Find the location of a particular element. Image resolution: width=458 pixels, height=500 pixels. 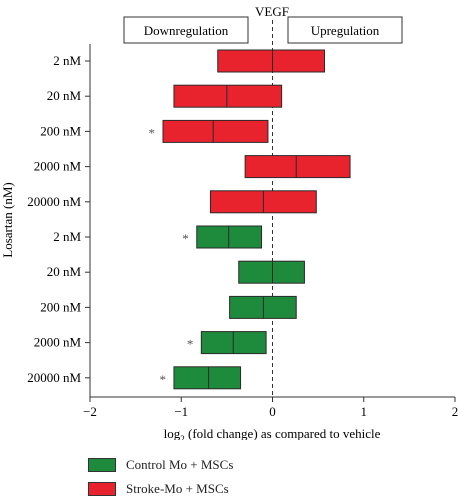

header-right-box is located at coordinates (345, 30).